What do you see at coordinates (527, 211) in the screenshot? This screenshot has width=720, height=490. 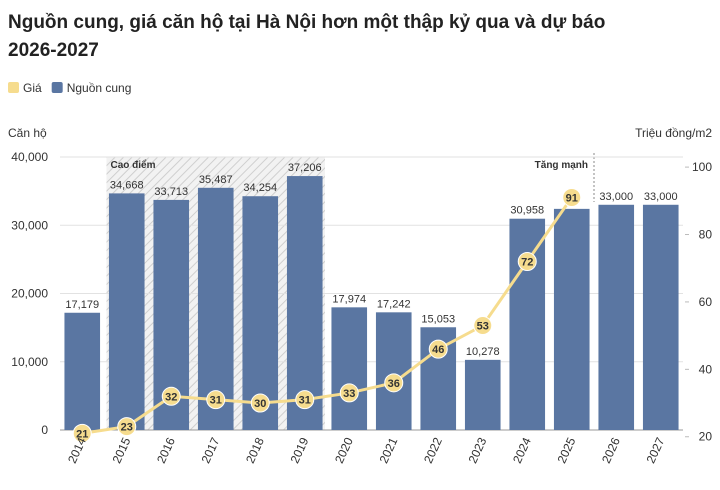 I see `data-label: 30,958` at bounding box center [527, 211].